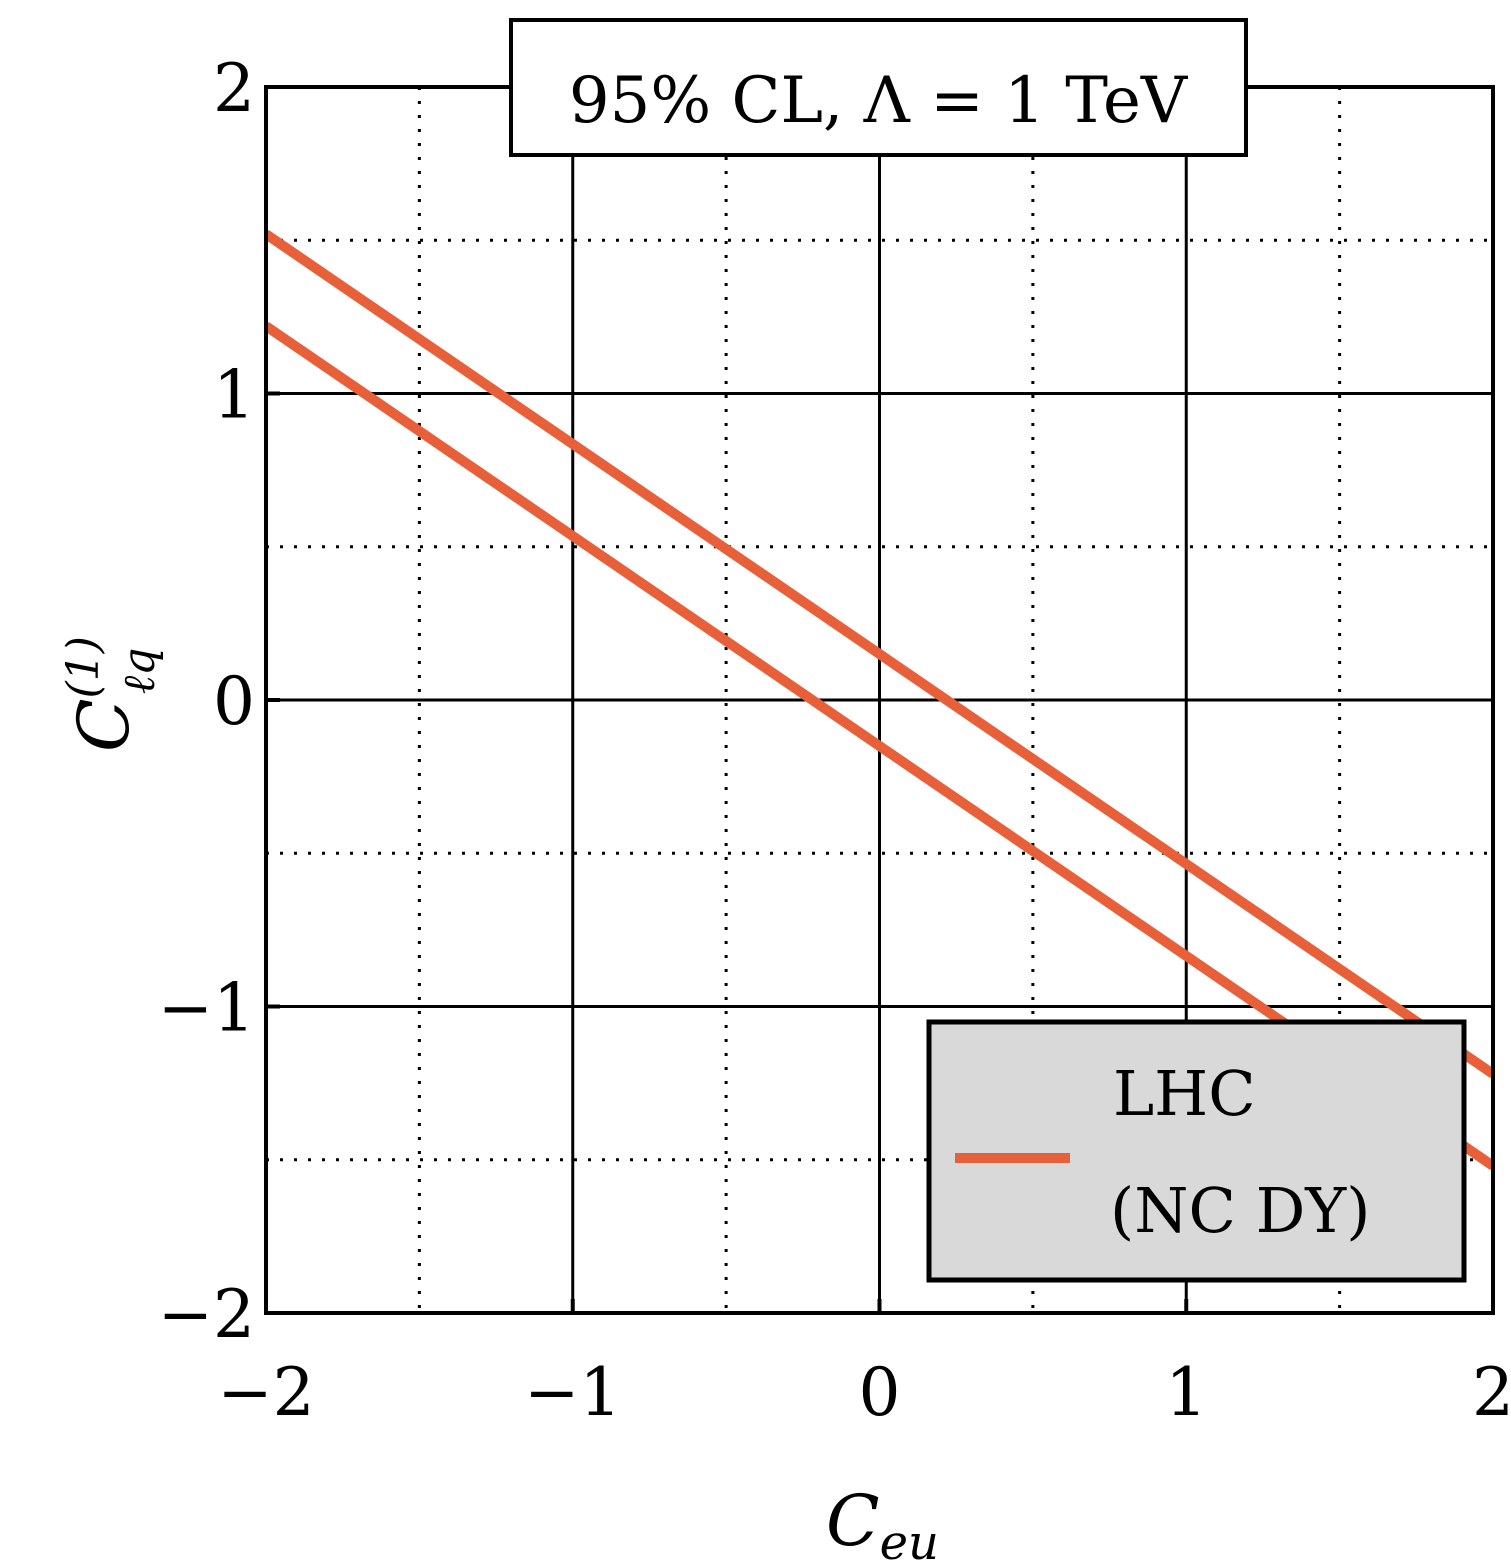 This screenshot has height=1567, width=1511. What do you see at coordinates (1491, 1392) in the screenshot?
I see `x-tick-label: 2` at bounding box center [1491, 1392].